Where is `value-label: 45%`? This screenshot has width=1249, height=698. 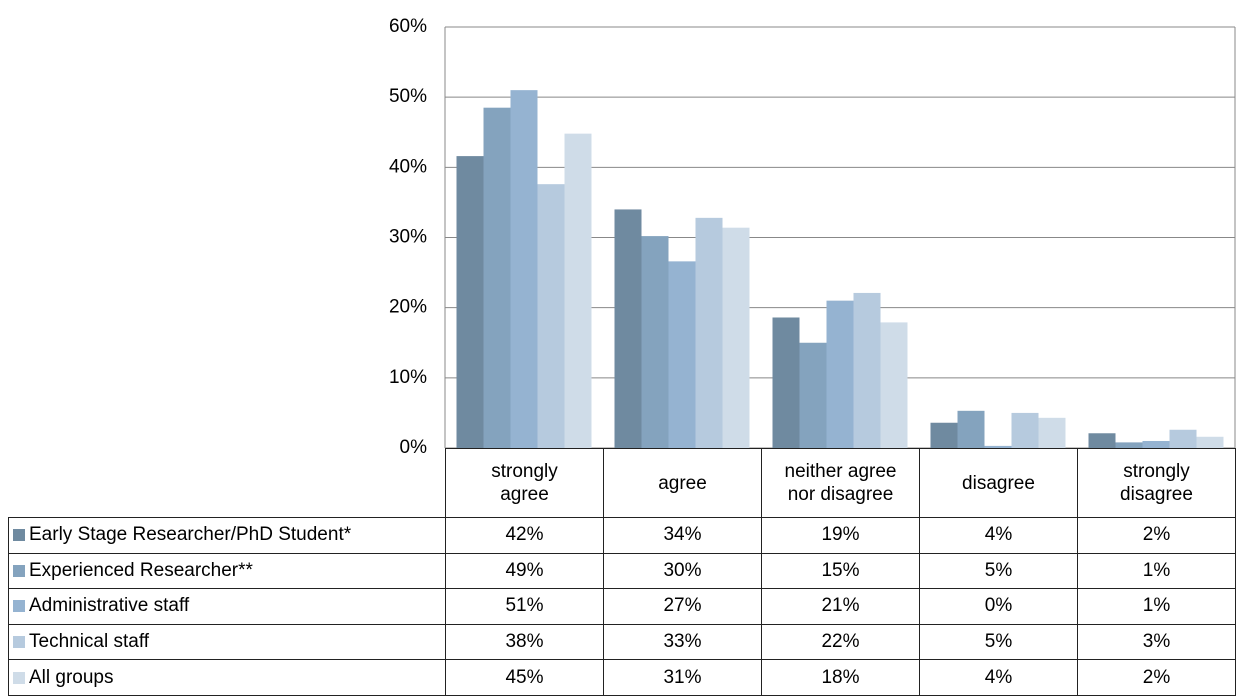
value-label: 45% is located at coordinates (524, 677).